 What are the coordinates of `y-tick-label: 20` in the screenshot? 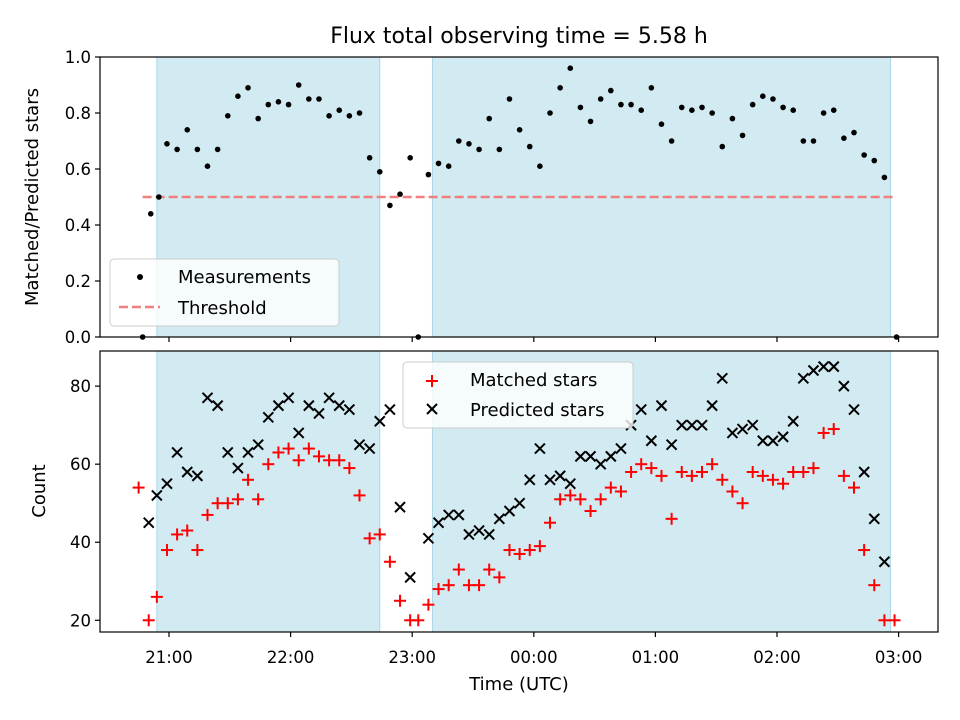 It's located at (80, 620).